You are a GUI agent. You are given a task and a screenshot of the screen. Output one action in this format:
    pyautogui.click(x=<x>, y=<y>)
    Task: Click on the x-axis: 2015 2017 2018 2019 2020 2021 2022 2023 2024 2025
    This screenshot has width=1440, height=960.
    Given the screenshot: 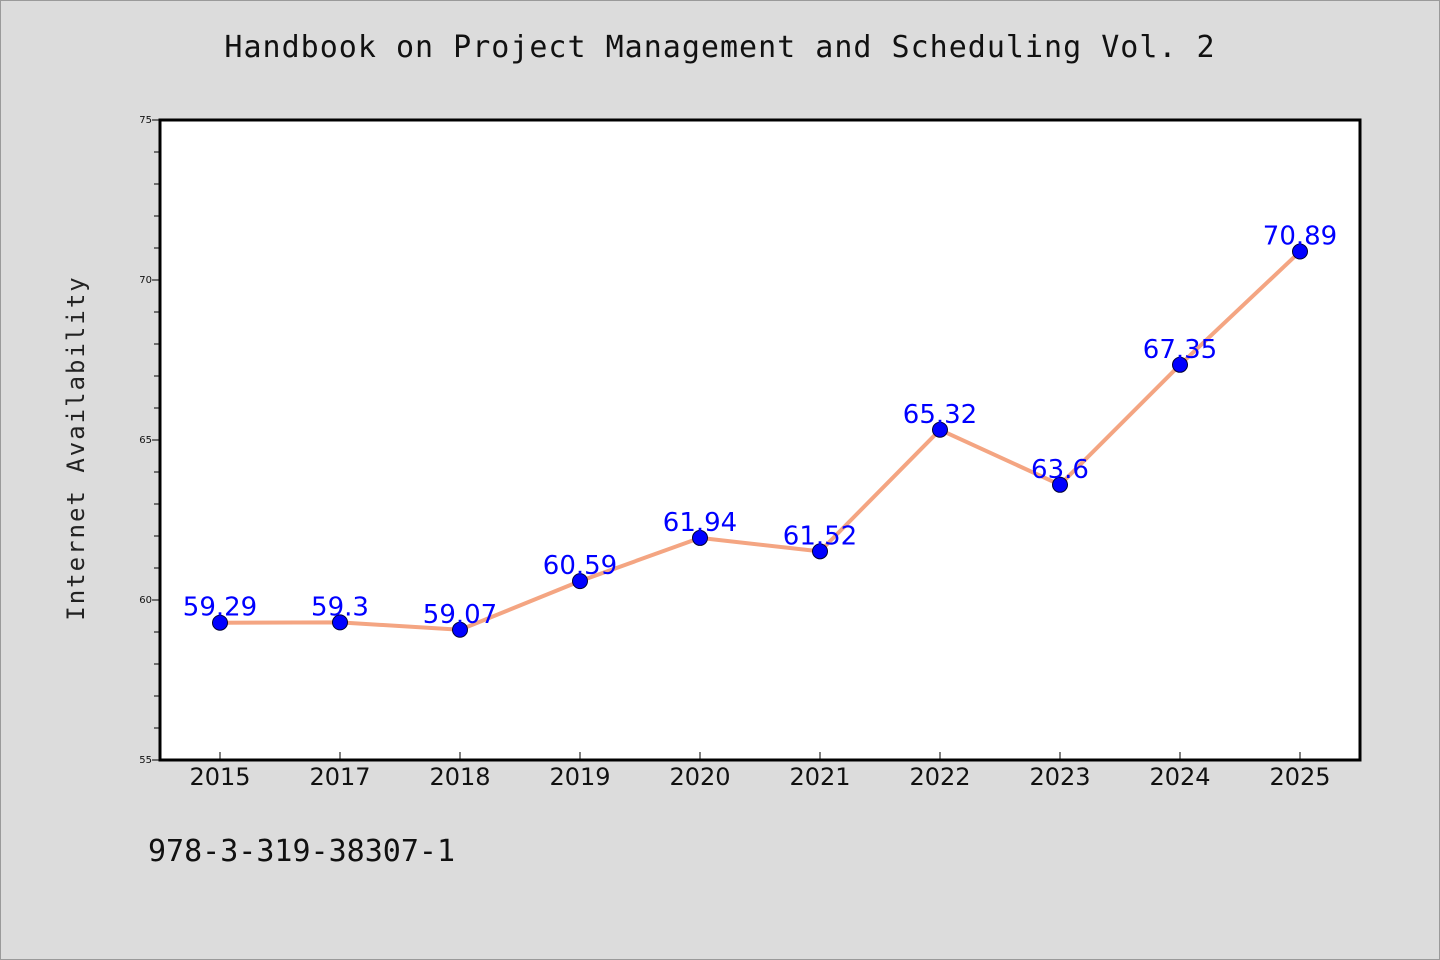 What is the action you would take?
    pyautogui.click(x=760, y=771)
    